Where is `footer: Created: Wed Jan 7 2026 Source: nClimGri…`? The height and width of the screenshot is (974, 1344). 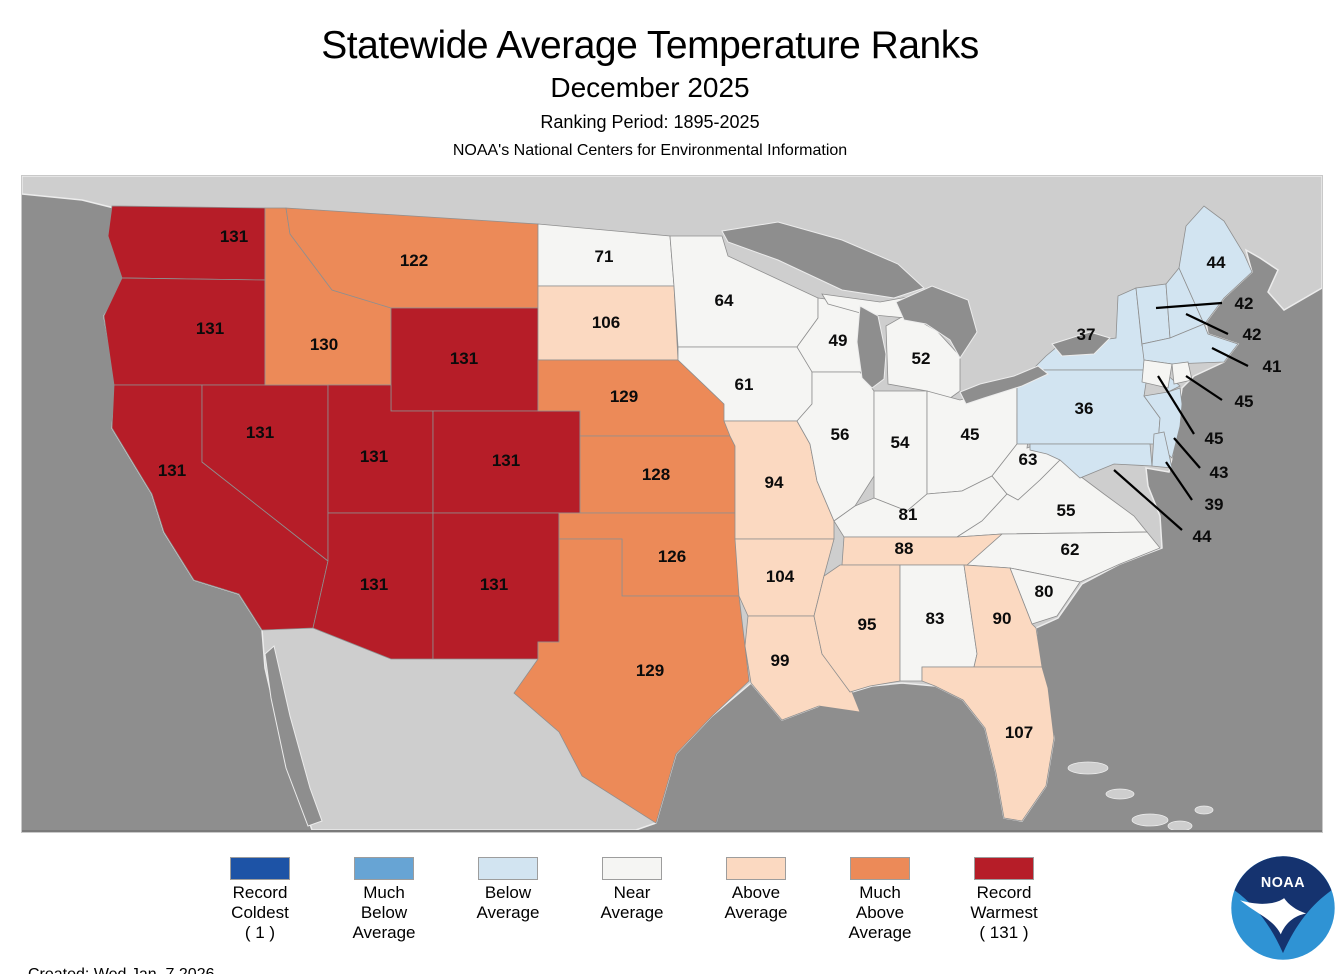
footer: Created: Wed Jan 7 2026 Source: nClimGri… is located at coordinates (128, 947).